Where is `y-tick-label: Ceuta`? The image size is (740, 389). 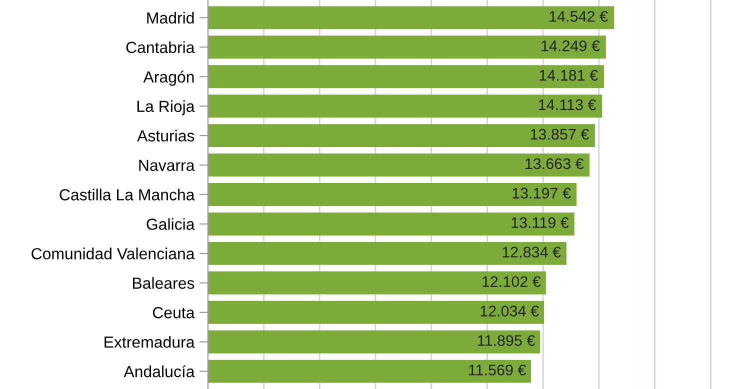 y-tick-label: Ceuta is located at coordinates (173, 312).